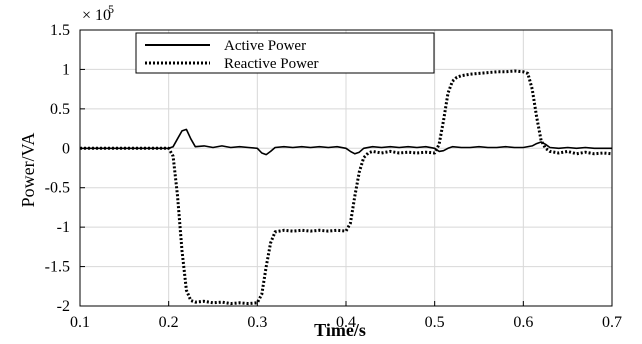 Image resolution: width=642 pixels, height=344 pixels. What do you see at coordinates (346, 142) in the screenshot?
I see `series-line-active-power` at bounding box center [346, 142].